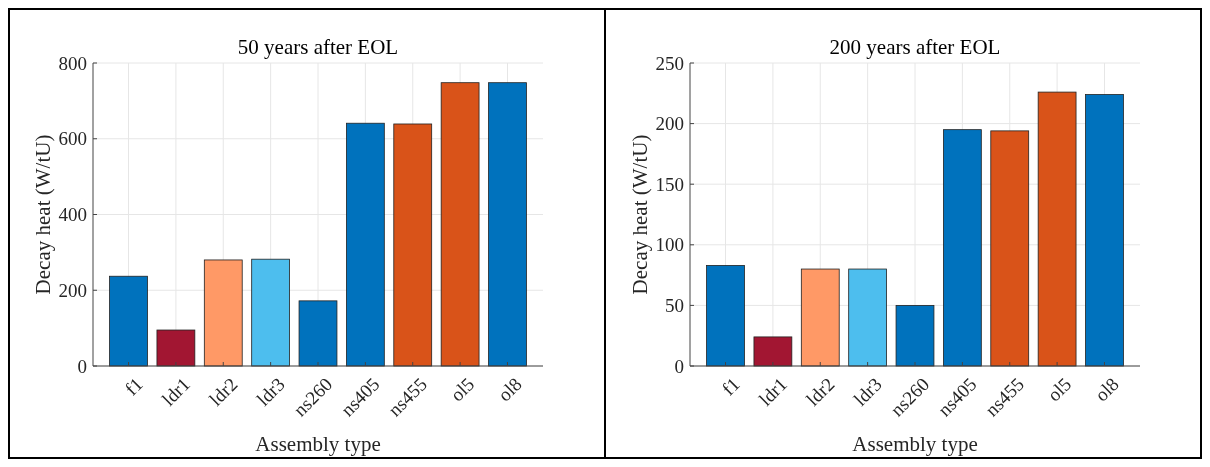 The width and height of the screenshot is (1210, 467). What do you see at coordinates (669, 184) in the screenshot?
I see `y-tick-label: 150` at bounding box center [669, 184].